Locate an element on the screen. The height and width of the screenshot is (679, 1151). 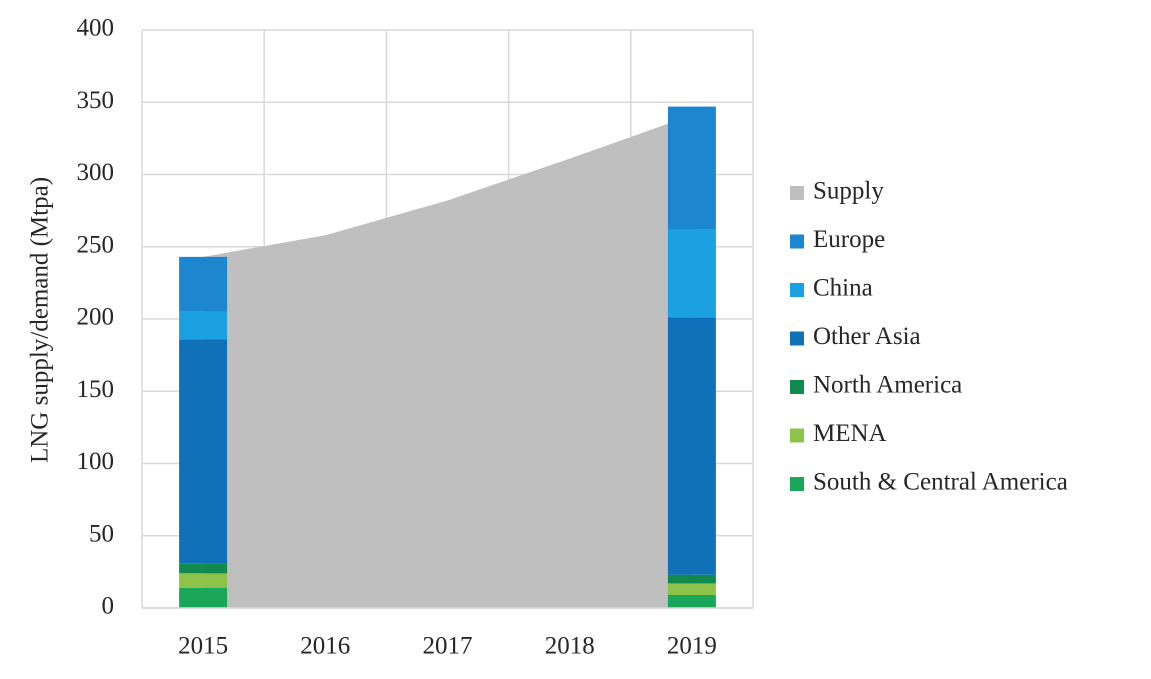
y-tick-label: 400 is located at coordinates (96, 28).